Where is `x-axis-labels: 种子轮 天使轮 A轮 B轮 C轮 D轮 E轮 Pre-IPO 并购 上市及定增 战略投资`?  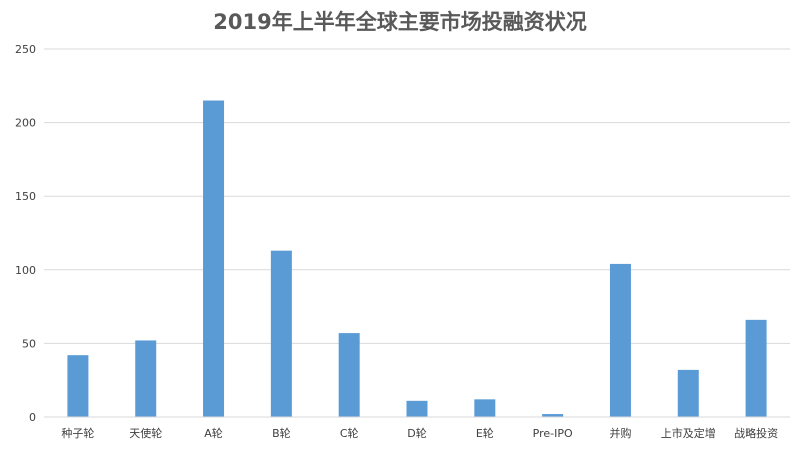
x-axis-labels: 种子轮 天使轮 A轮 B轮 C轮 D轮 E轮 Pre-IPO 并购 上市及定增 战略投资 is located at coordinates (419, 433).